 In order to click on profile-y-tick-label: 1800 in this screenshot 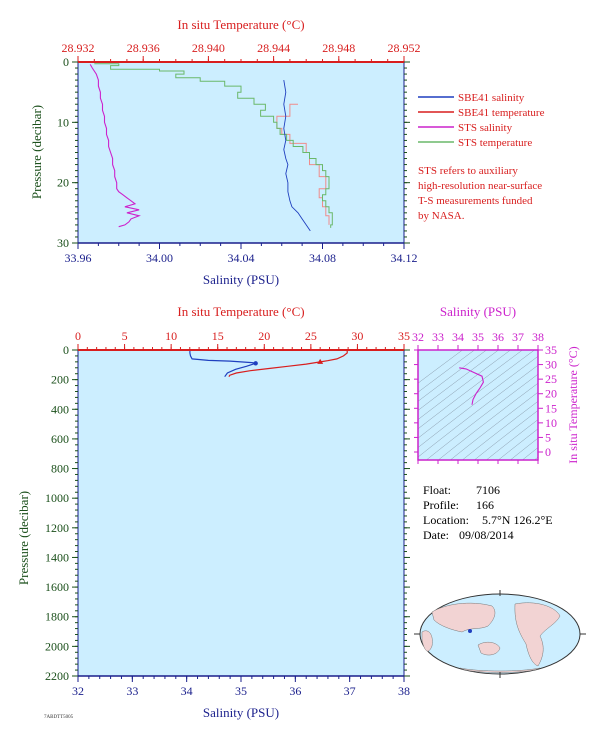, I will do `click(57, 617)`.